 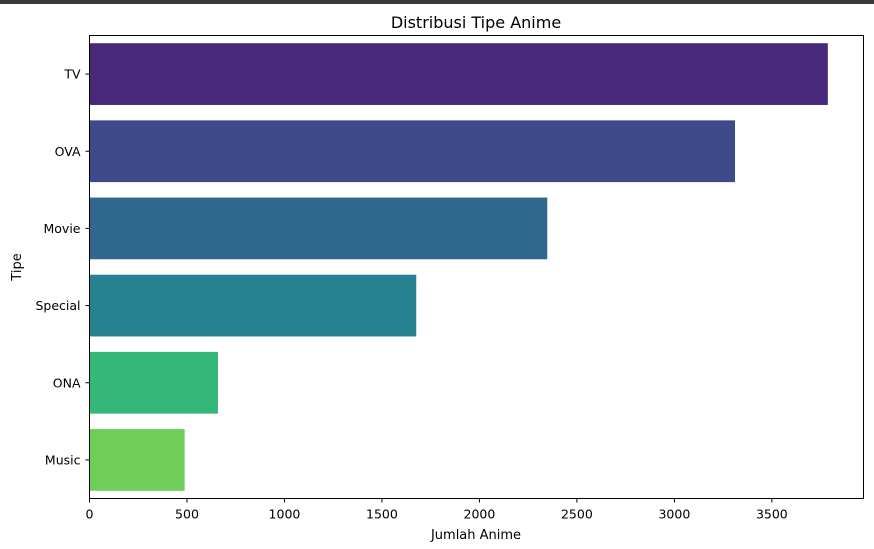 I want to click on bar-special, so click(x=253, y=305).